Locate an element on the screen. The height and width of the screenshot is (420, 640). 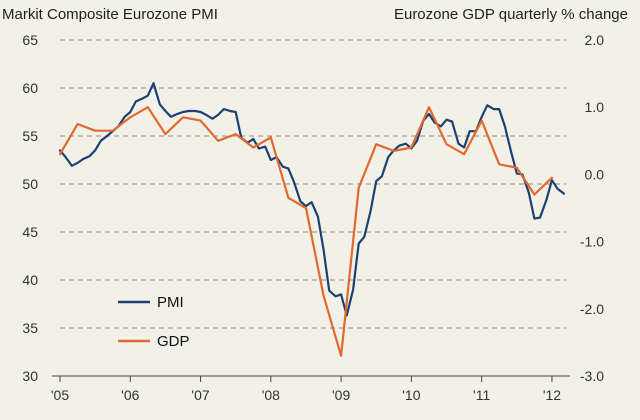
right-axis-title: Eurozone GDP quarterly % change is located at coordinates (510, 14).